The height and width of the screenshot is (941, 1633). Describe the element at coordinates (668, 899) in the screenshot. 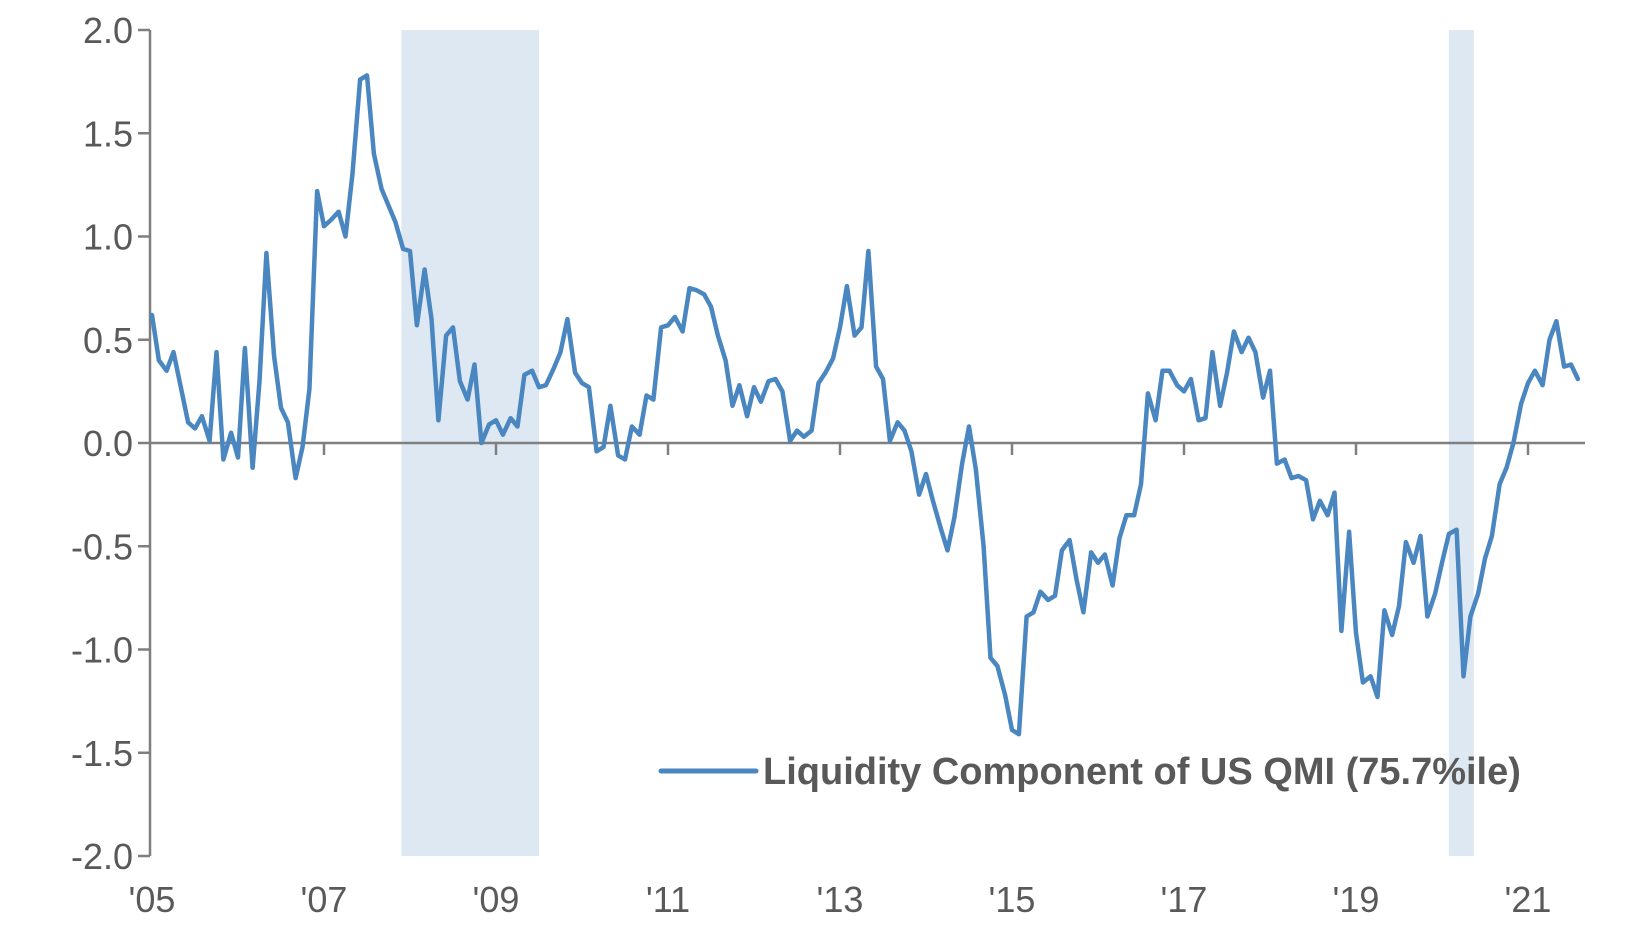

I see `x-tick-label: '11` at that location.